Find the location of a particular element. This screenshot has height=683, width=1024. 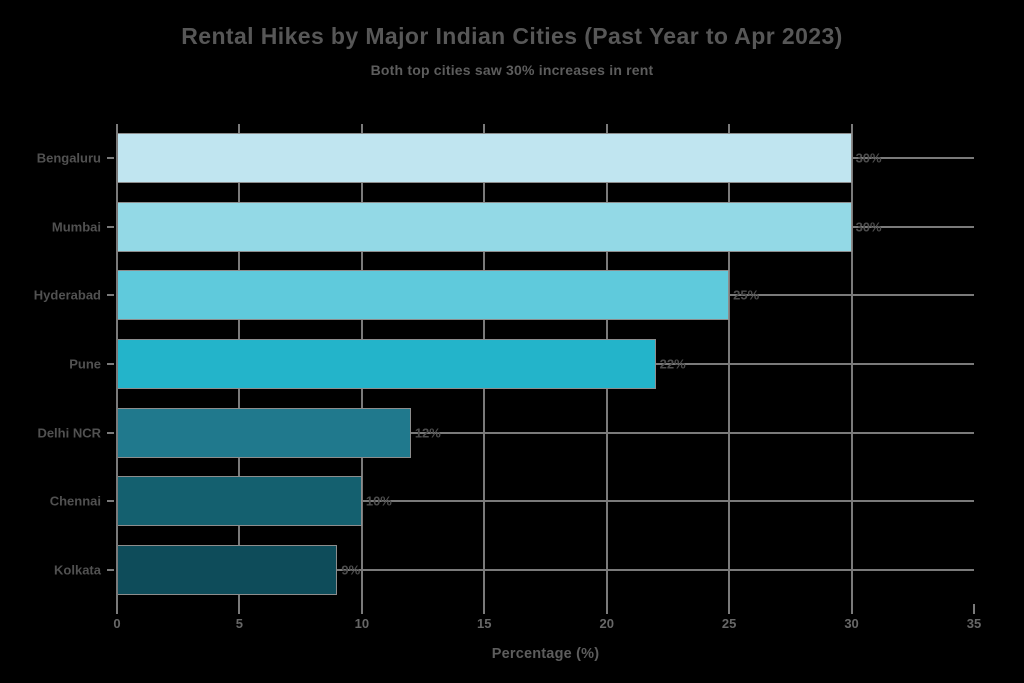

gridline-y-chennai is located at coordinates (545, 501).